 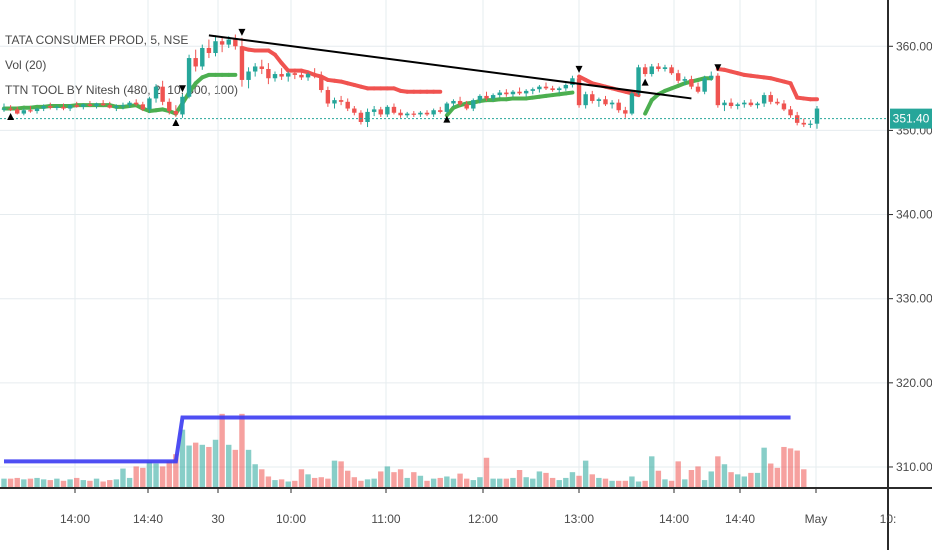 I want to click on volume-bars, so click(x=404, y=450).